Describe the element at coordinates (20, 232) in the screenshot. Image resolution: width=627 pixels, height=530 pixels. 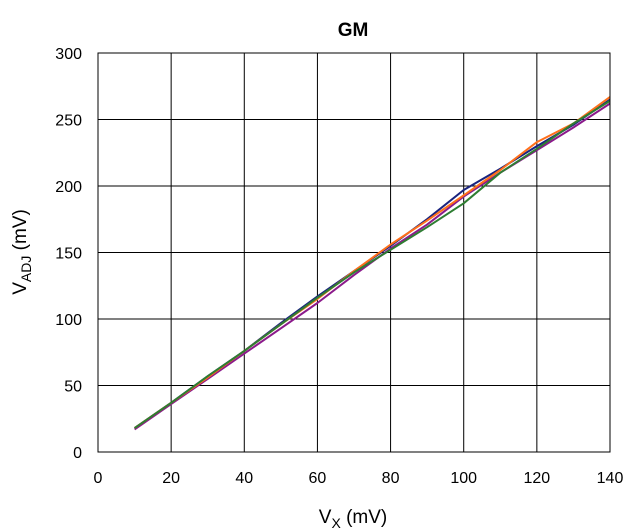
I see `y-axis-label-rest: (mV)` at that location.